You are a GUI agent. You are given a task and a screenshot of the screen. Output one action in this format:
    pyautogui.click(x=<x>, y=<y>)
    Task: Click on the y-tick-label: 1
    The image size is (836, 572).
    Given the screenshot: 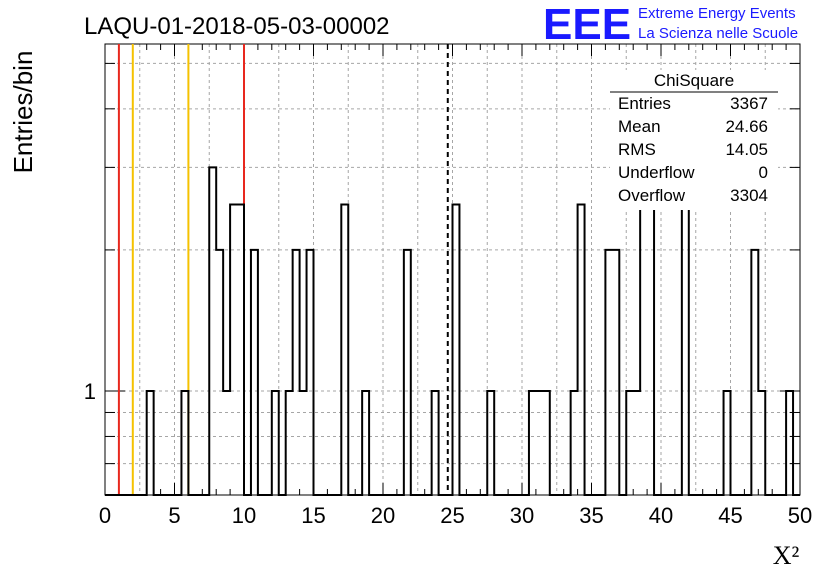 What is the action you would take?
    pyautogui.click(x=90, y=391)
    